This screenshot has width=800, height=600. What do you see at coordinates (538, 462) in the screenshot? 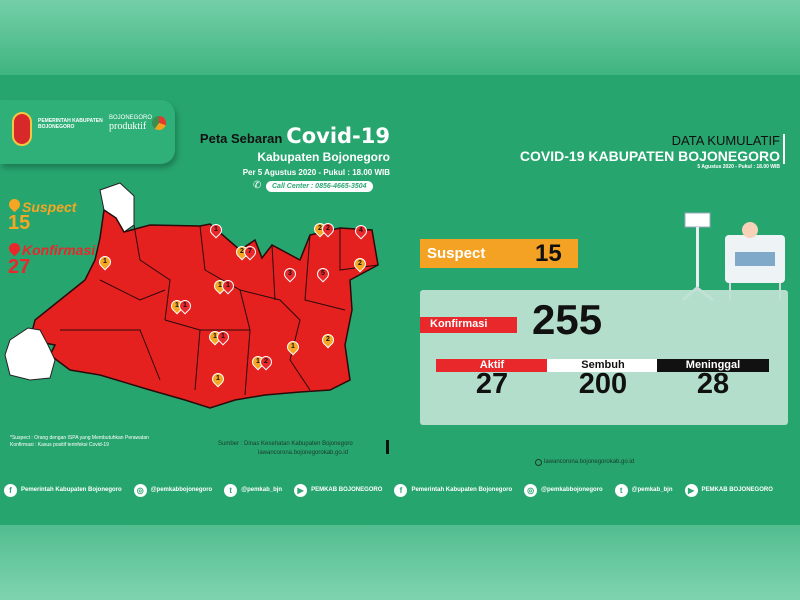
I see `globe-icon` at bounding box center [538, 462].